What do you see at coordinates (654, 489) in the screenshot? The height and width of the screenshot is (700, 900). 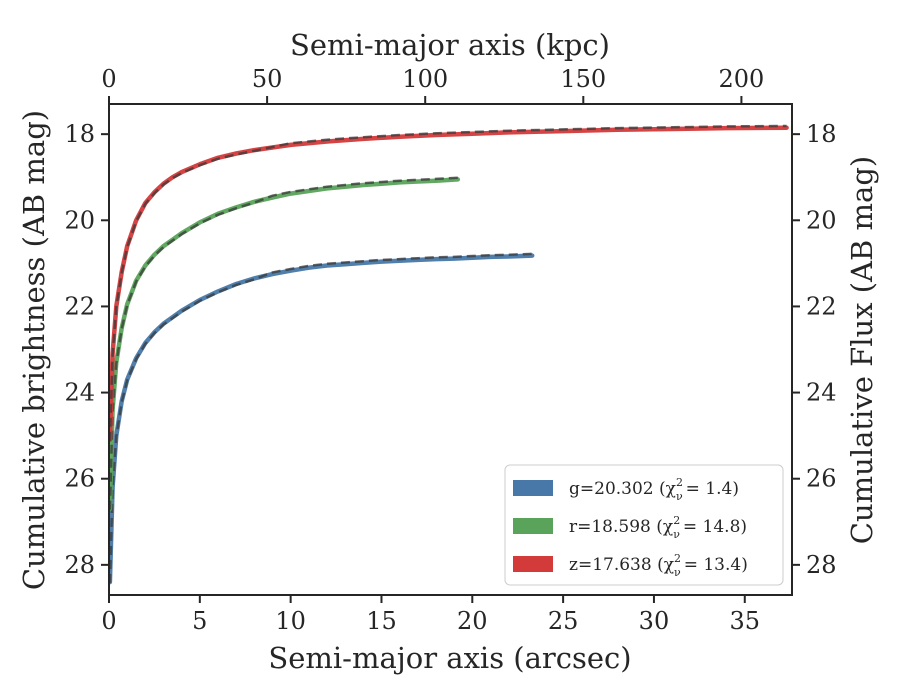 I see `legend-label: g=20.302 (χ2 ν = 1.4)` at bounding box center [654, 489].